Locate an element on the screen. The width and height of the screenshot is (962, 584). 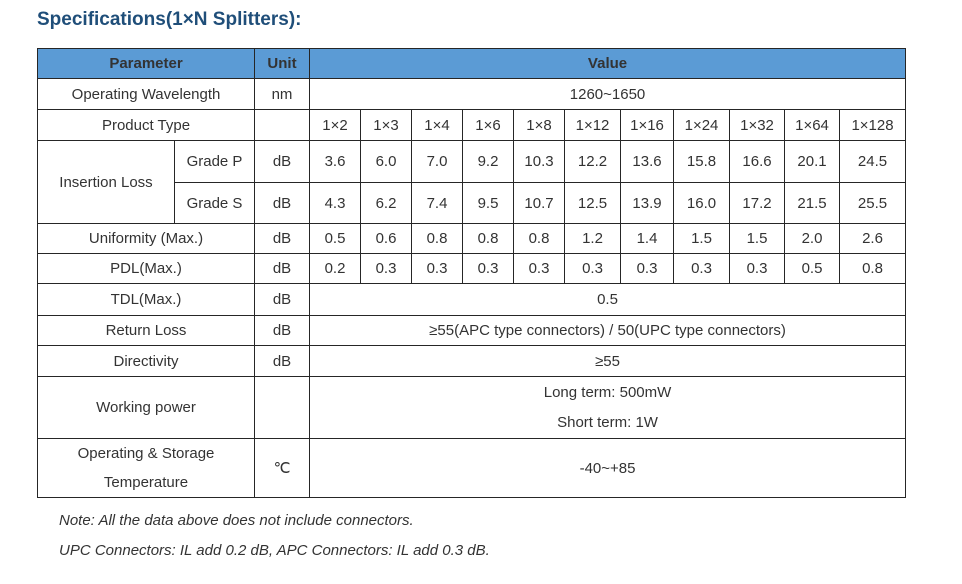
value-cell: 12.2 is located at coordinates (593, 161).